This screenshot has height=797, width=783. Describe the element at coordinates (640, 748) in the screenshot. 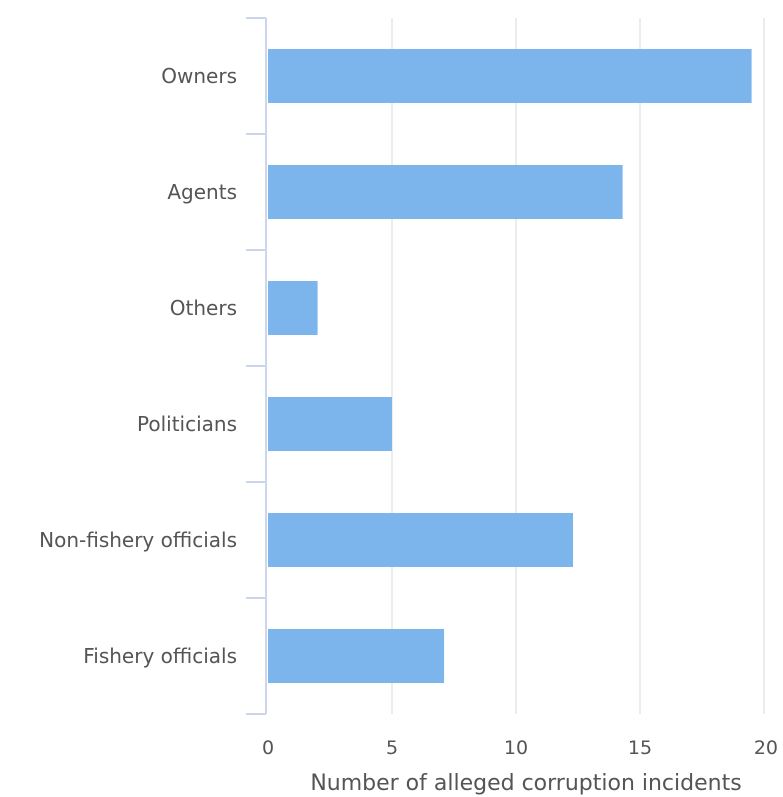

I see `x-tick-label: 15` at that location.